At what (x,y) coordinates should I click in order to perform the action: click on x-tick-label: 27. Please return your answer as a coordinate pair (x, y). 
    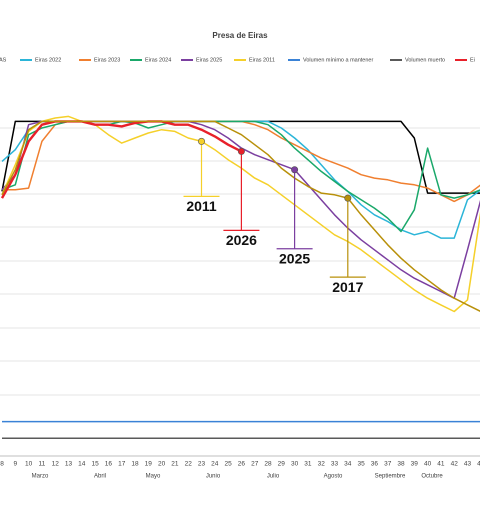
    Looking at the image, I should click on (255, 464).